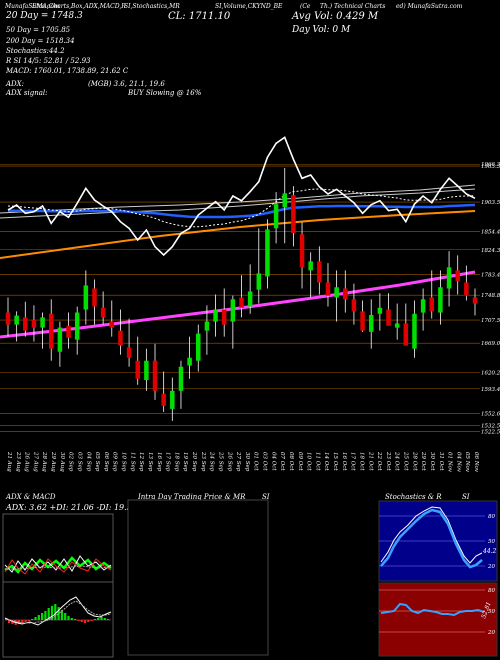 Image resolution: width=500 pixels, height=660 pixels. I want to click on date-tick-label: 06 Nov, so click(476, 462).